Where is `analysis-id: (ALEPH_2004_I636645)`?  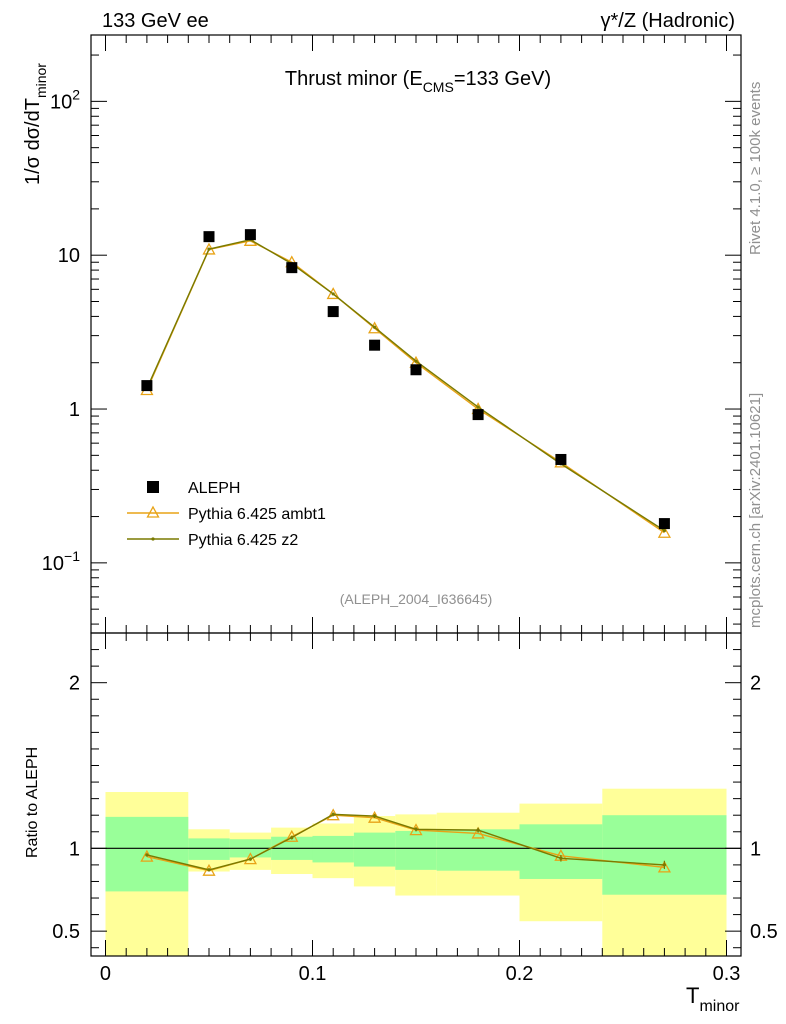 analysis-id: (ALEPH_2004_I636645) is located at coordinates (416, 599).